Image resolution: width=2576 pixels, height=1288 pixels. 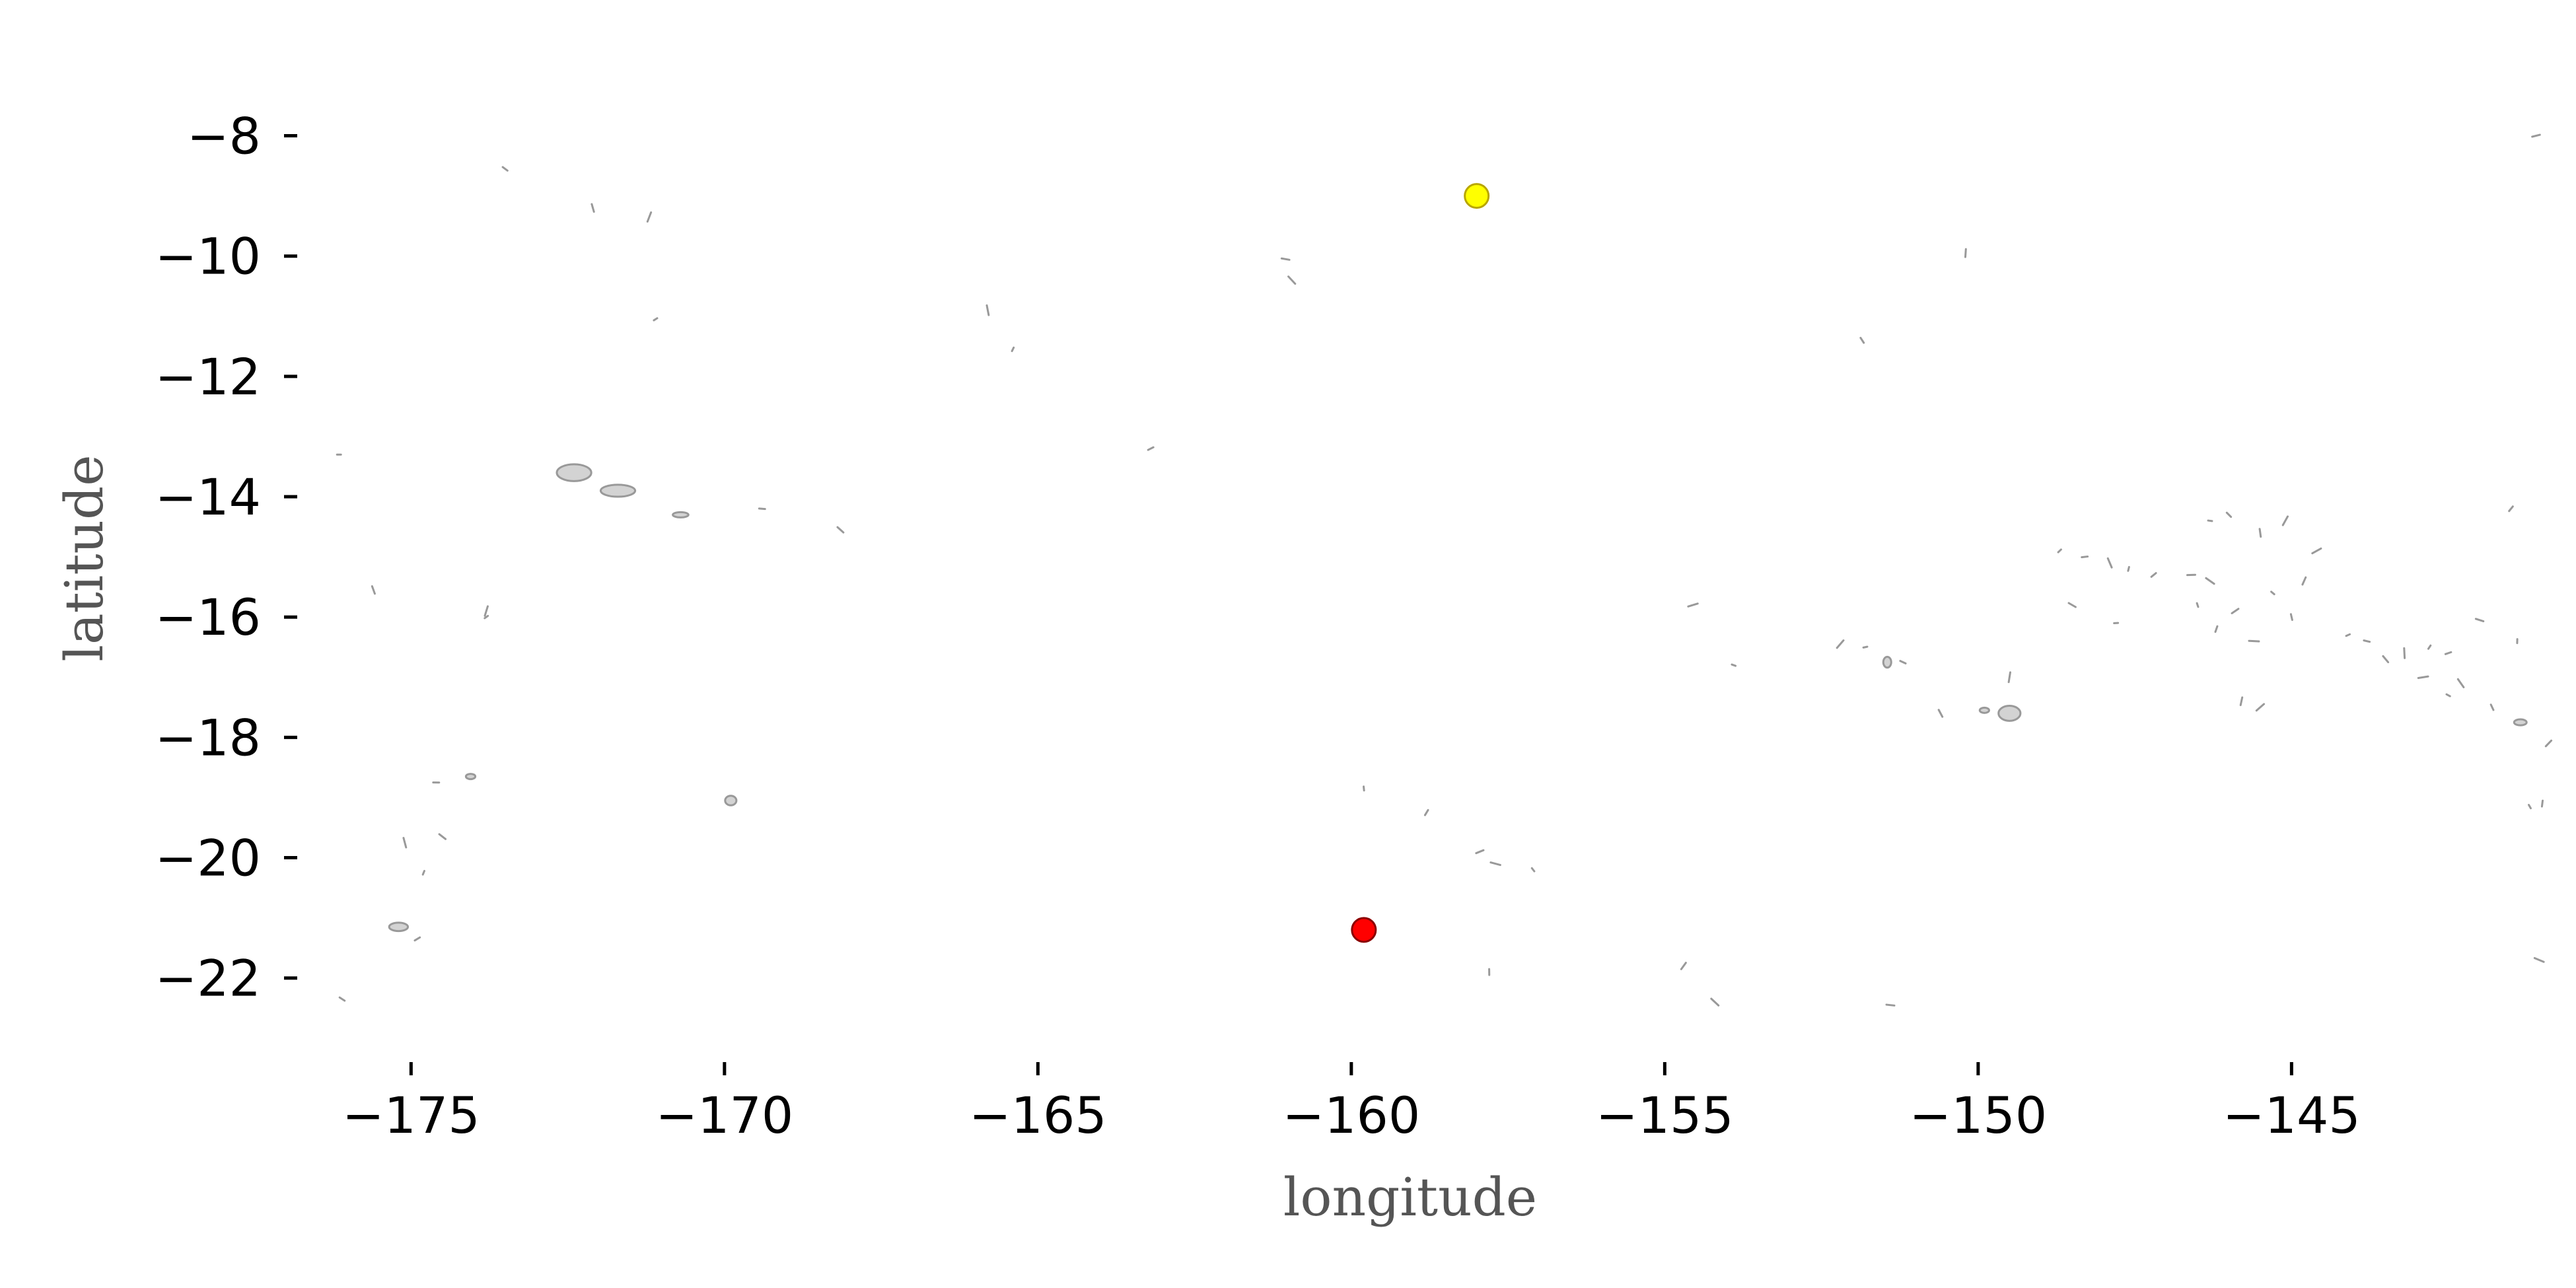 I want to click on x-tick-label: −145, so click(x=2292, y=1116).